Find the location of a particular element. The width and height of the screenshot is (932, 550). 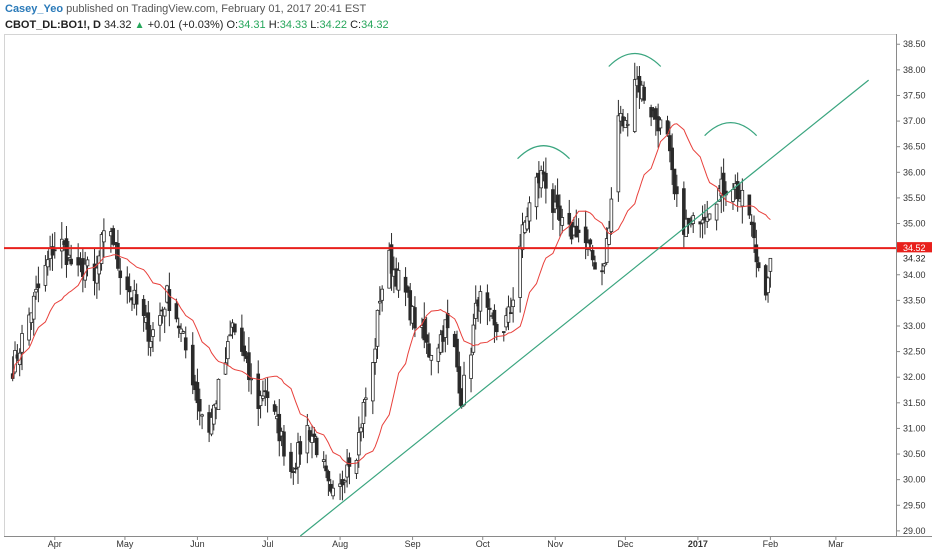

low-value: 34.22 is located at coordinates (333, 25).